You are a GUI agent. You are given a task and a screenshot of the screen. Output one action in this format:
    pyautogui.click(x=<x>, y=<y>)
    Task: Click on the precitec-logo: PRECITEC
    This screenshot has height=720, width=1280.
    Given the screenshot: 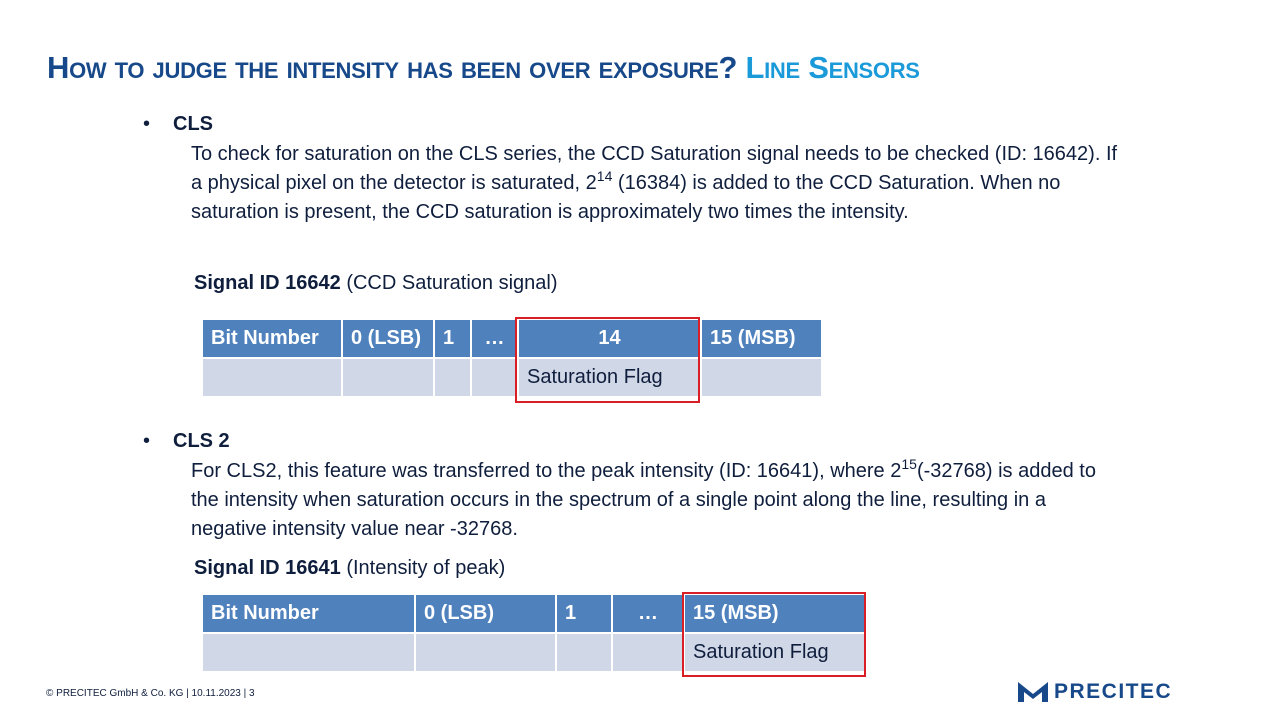 What is the action you would take?
    pyautogui.click(x=1095, y=692)
    